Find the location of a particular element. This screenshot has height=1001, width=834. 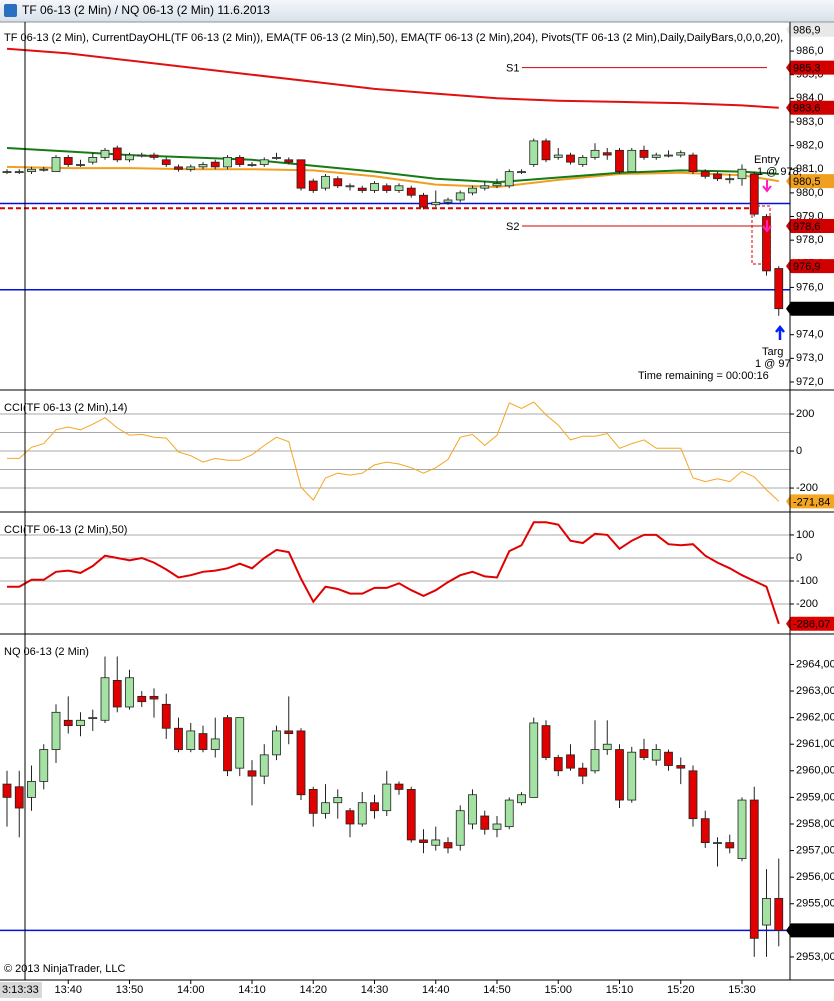

x-tick-label: 14:10 is located at coordinates (252, 990).